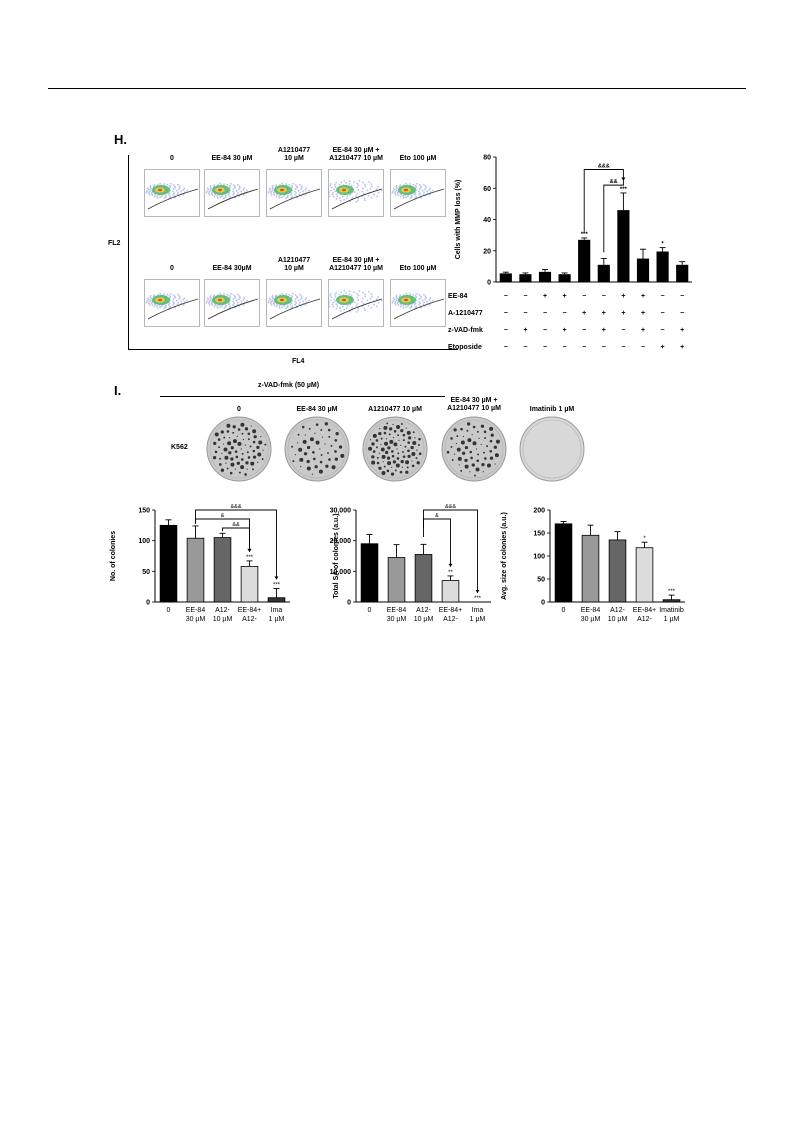 Image resolution: width=793 pixels, height=1121 pixels. I want to click on y-axis-label: Cells with MMP loss (%), so click(458, 220).